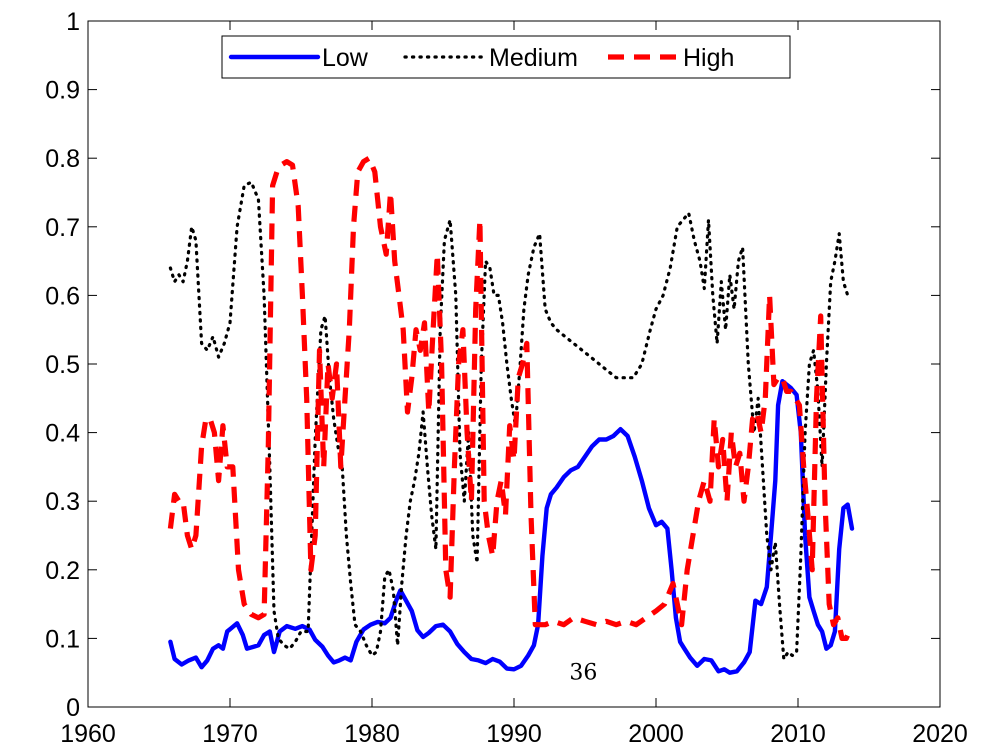 Image resolution: width=983 pixels, height=756 pixels. Describe the element at coordinates (656, 734) in the screenshot. I see `x-tick-label: 2000` at that location.